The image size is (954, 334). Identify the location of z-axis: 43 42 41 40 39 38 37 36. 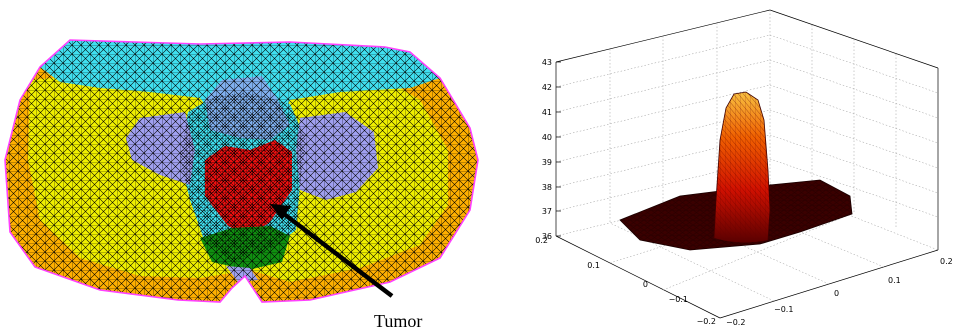
(551, 149).